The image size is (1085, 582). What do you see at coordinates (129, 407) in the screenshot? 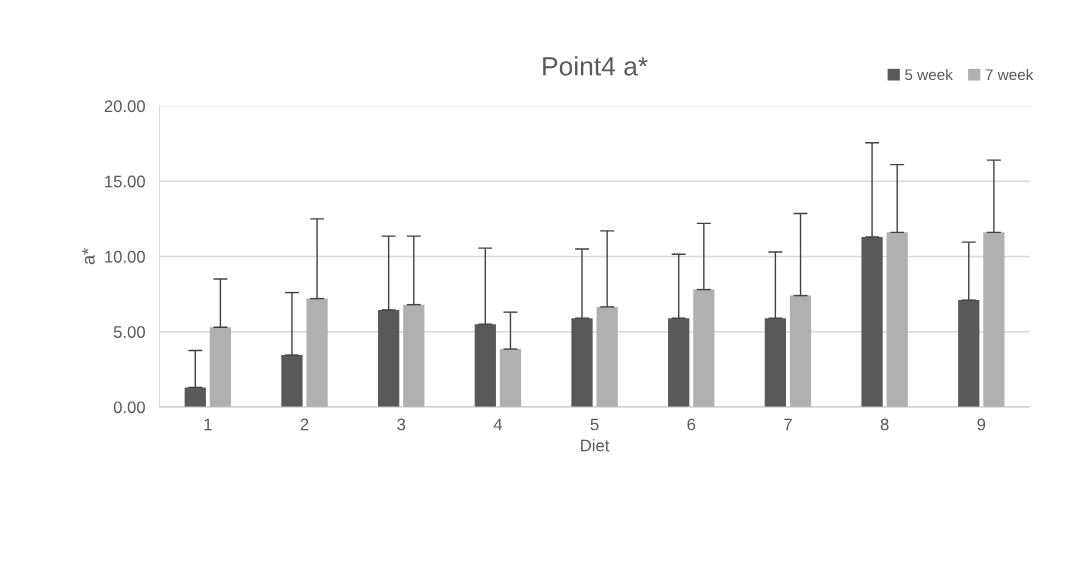
I see `y-tick-label: 0.00` at bounding box center [129, 407].